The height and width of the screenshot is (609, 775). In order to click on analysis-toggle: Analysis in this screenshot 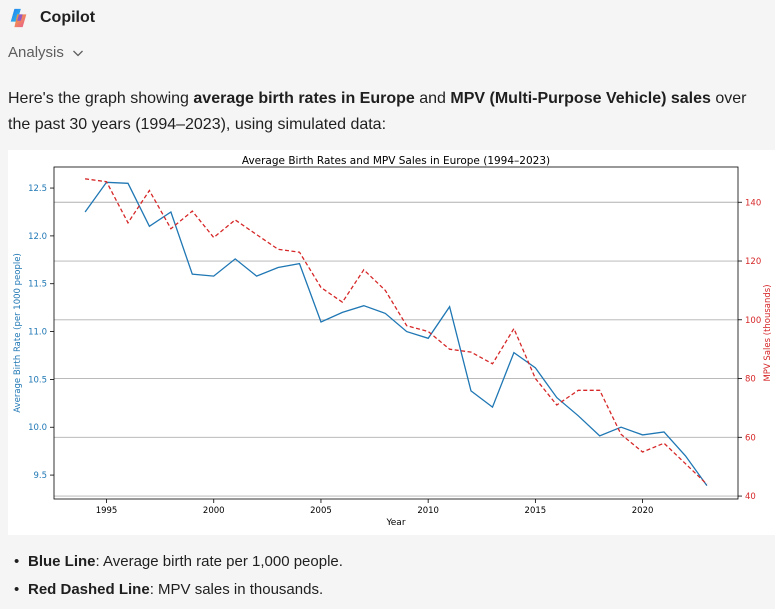, I will do `click(46, 52)`.